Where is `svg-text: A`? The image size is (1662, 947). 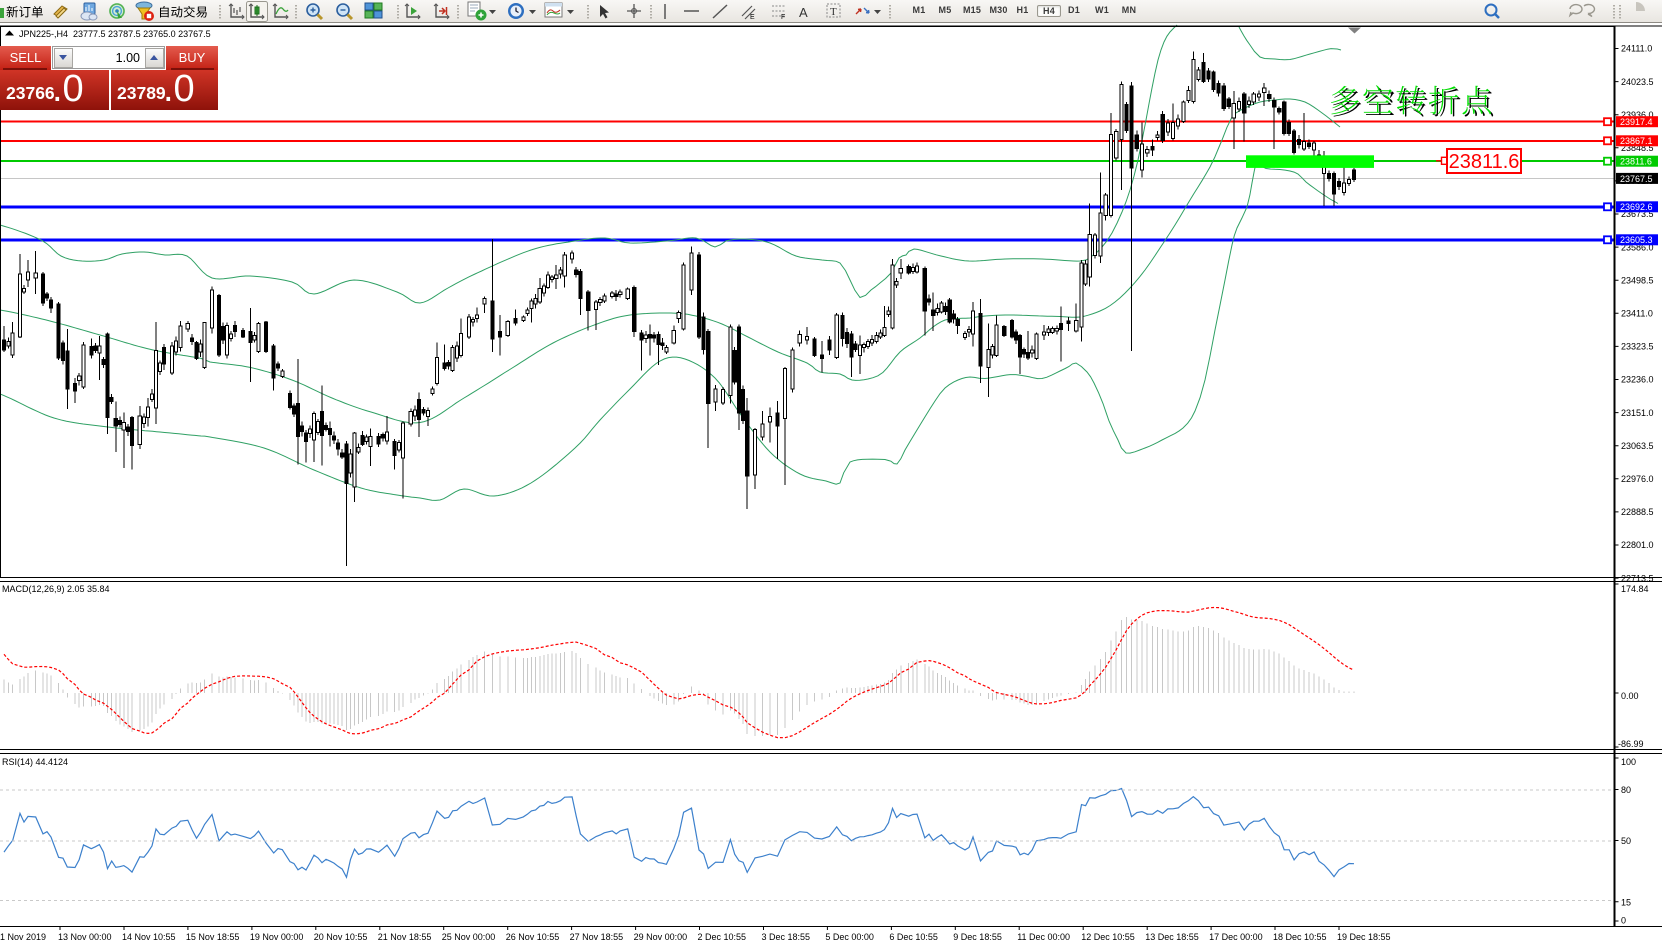
svg-text: A is located at coordinates (803, 12).